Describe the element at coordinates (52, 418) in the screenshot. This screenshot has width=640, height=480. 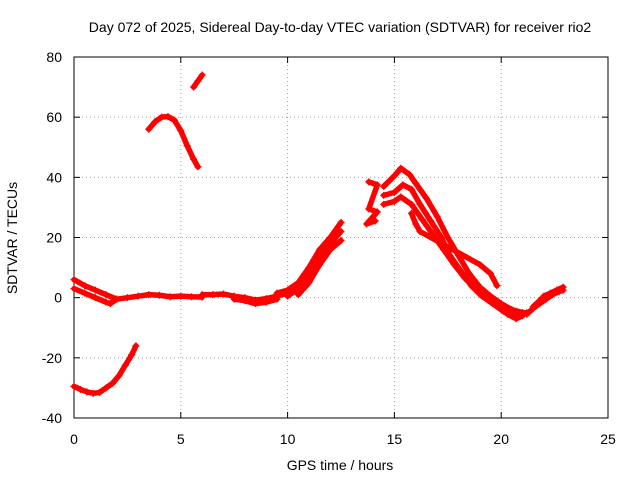
I see `y-tick-label: -40` at that location.